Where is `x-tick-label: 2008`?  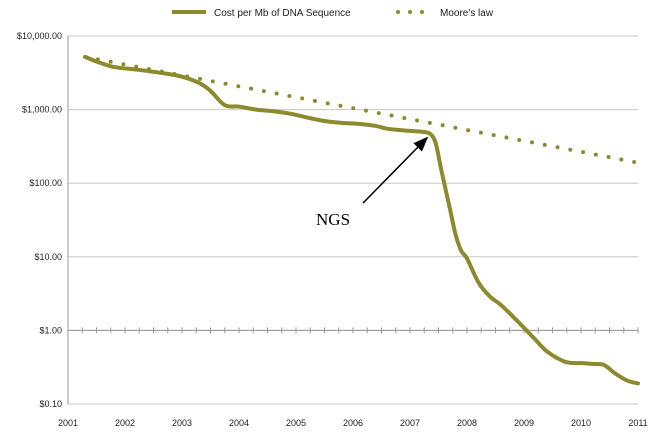 x-tick-label: 2008 is located at coordinates (467, 423).